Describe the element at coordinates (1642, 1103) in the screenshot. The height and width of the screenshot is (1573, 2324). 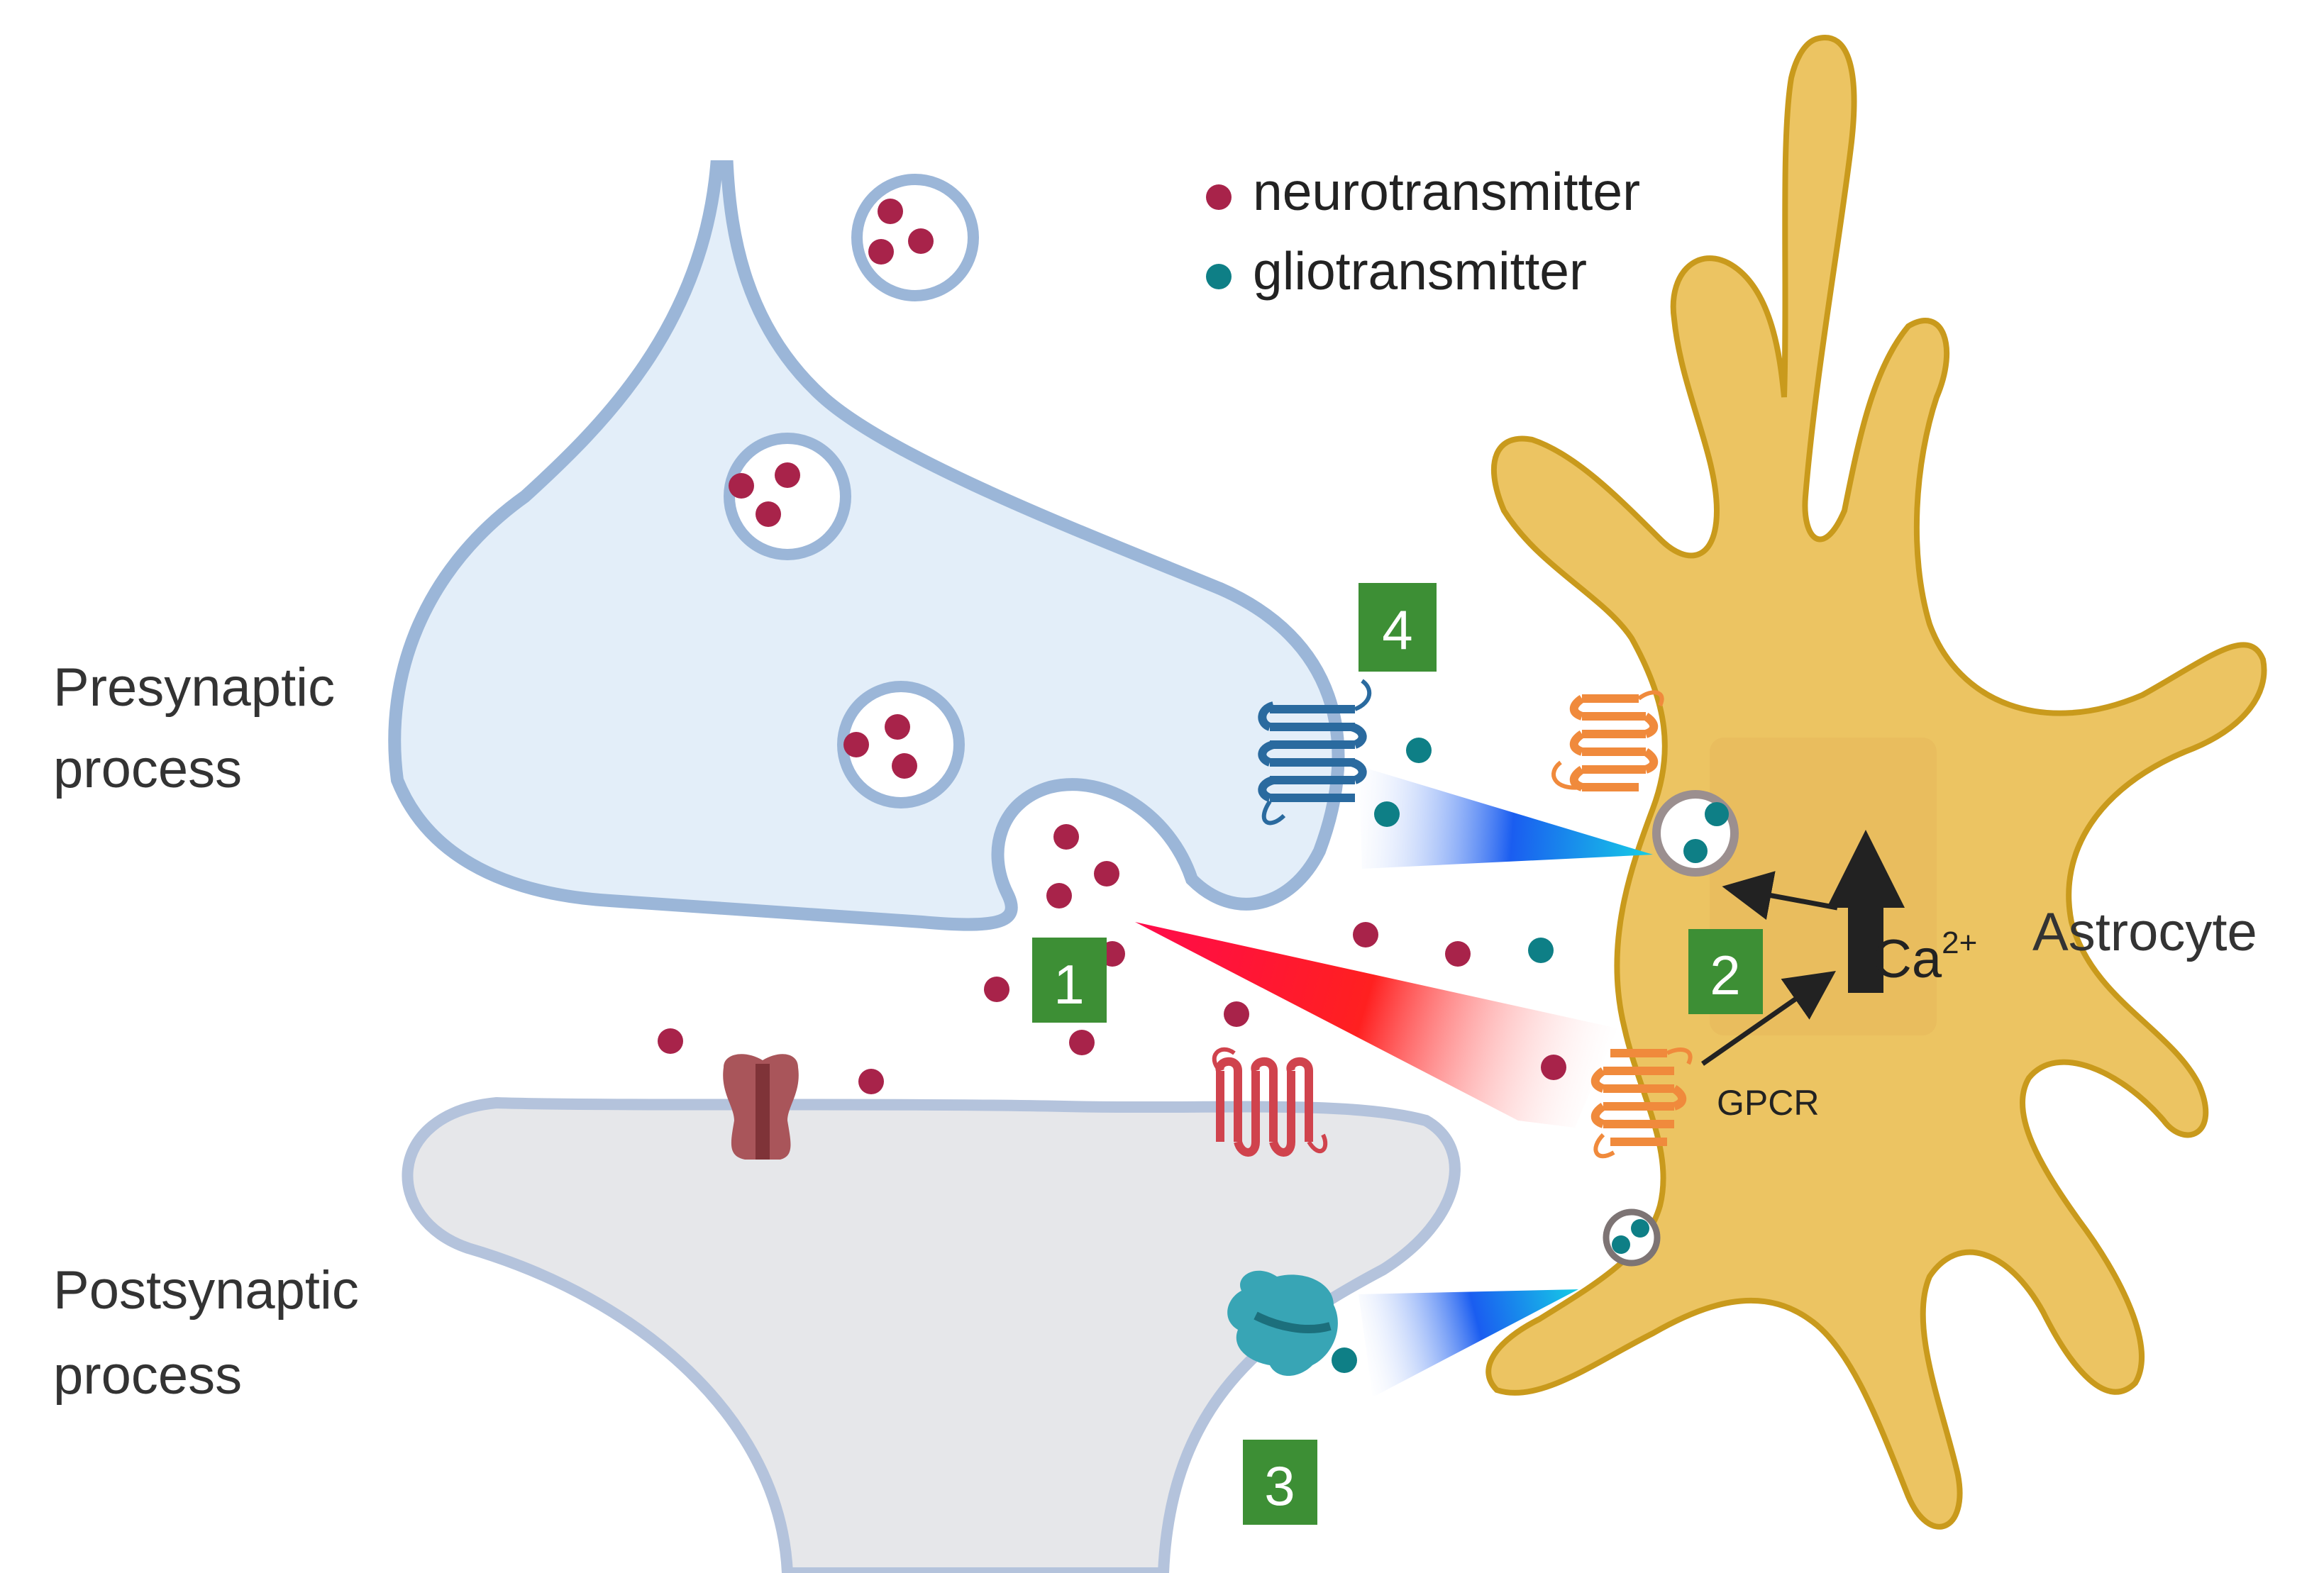
I see `astrocyte-gpcr-lower-icon` at that location.